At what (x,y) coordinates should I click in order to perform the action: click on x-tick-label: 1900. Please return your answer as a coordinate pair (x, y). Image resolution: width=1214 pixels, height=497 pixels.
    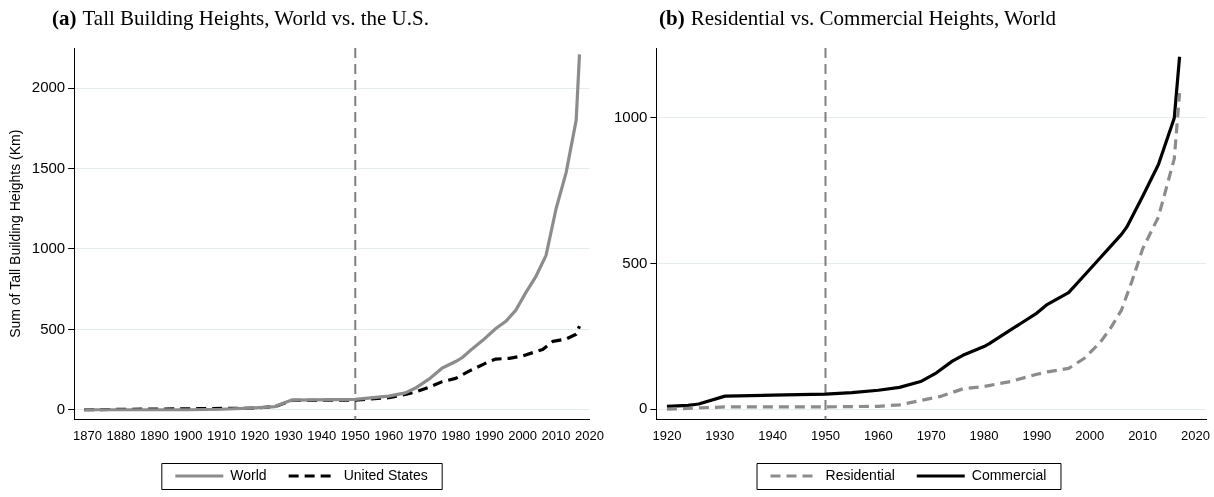
    Looking at the image, I should click on (188, 435).